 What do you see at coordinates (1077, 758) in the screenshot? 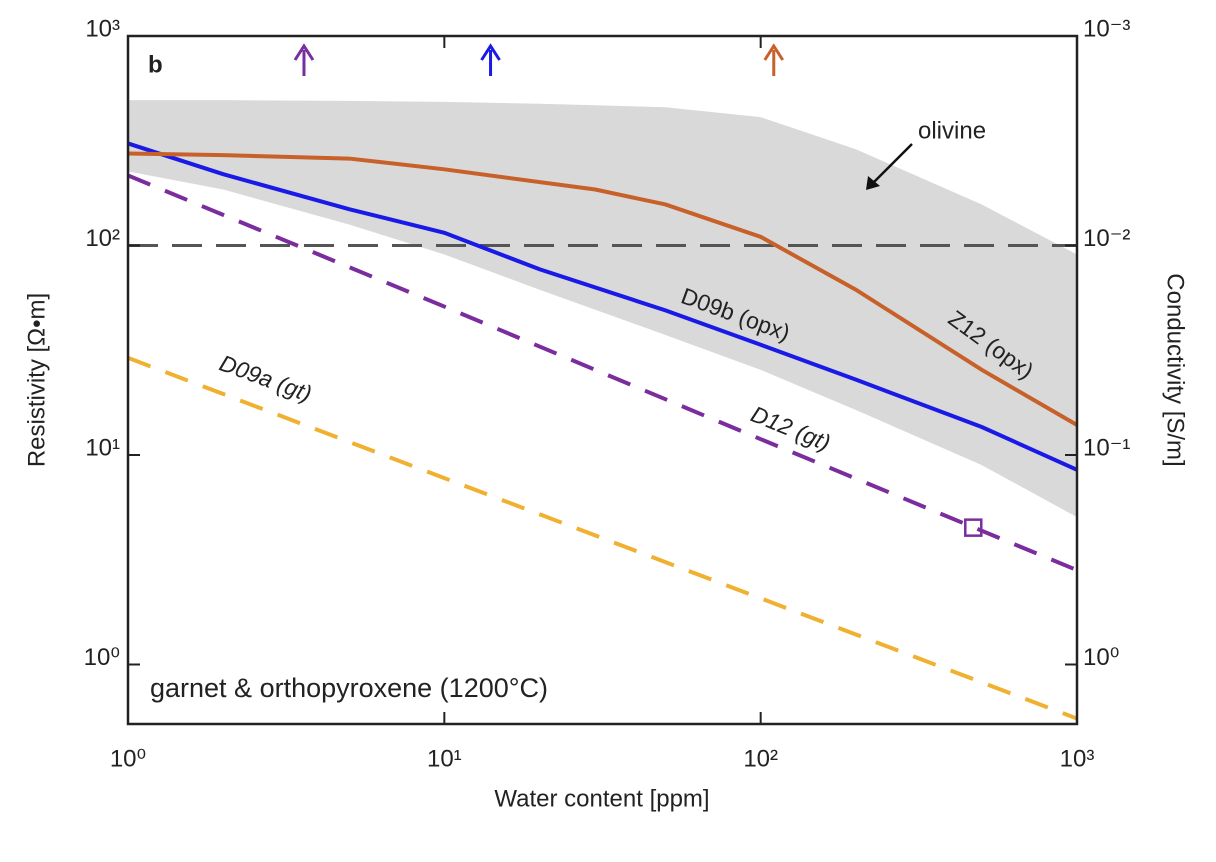
I see `x-tick-label: 10³` at bounding box center [1077, 758].